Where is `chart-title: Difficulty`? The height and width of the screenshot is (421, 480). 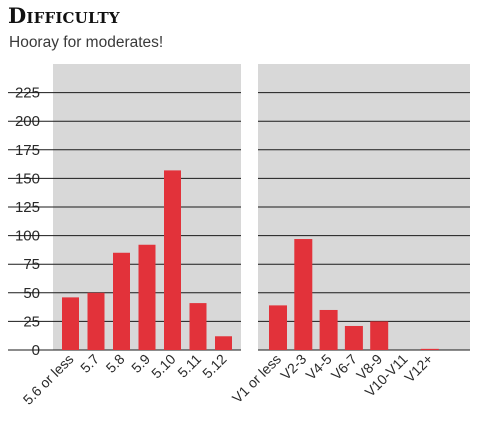
chart-title: Difficulty is located at coordinates (64, 15).